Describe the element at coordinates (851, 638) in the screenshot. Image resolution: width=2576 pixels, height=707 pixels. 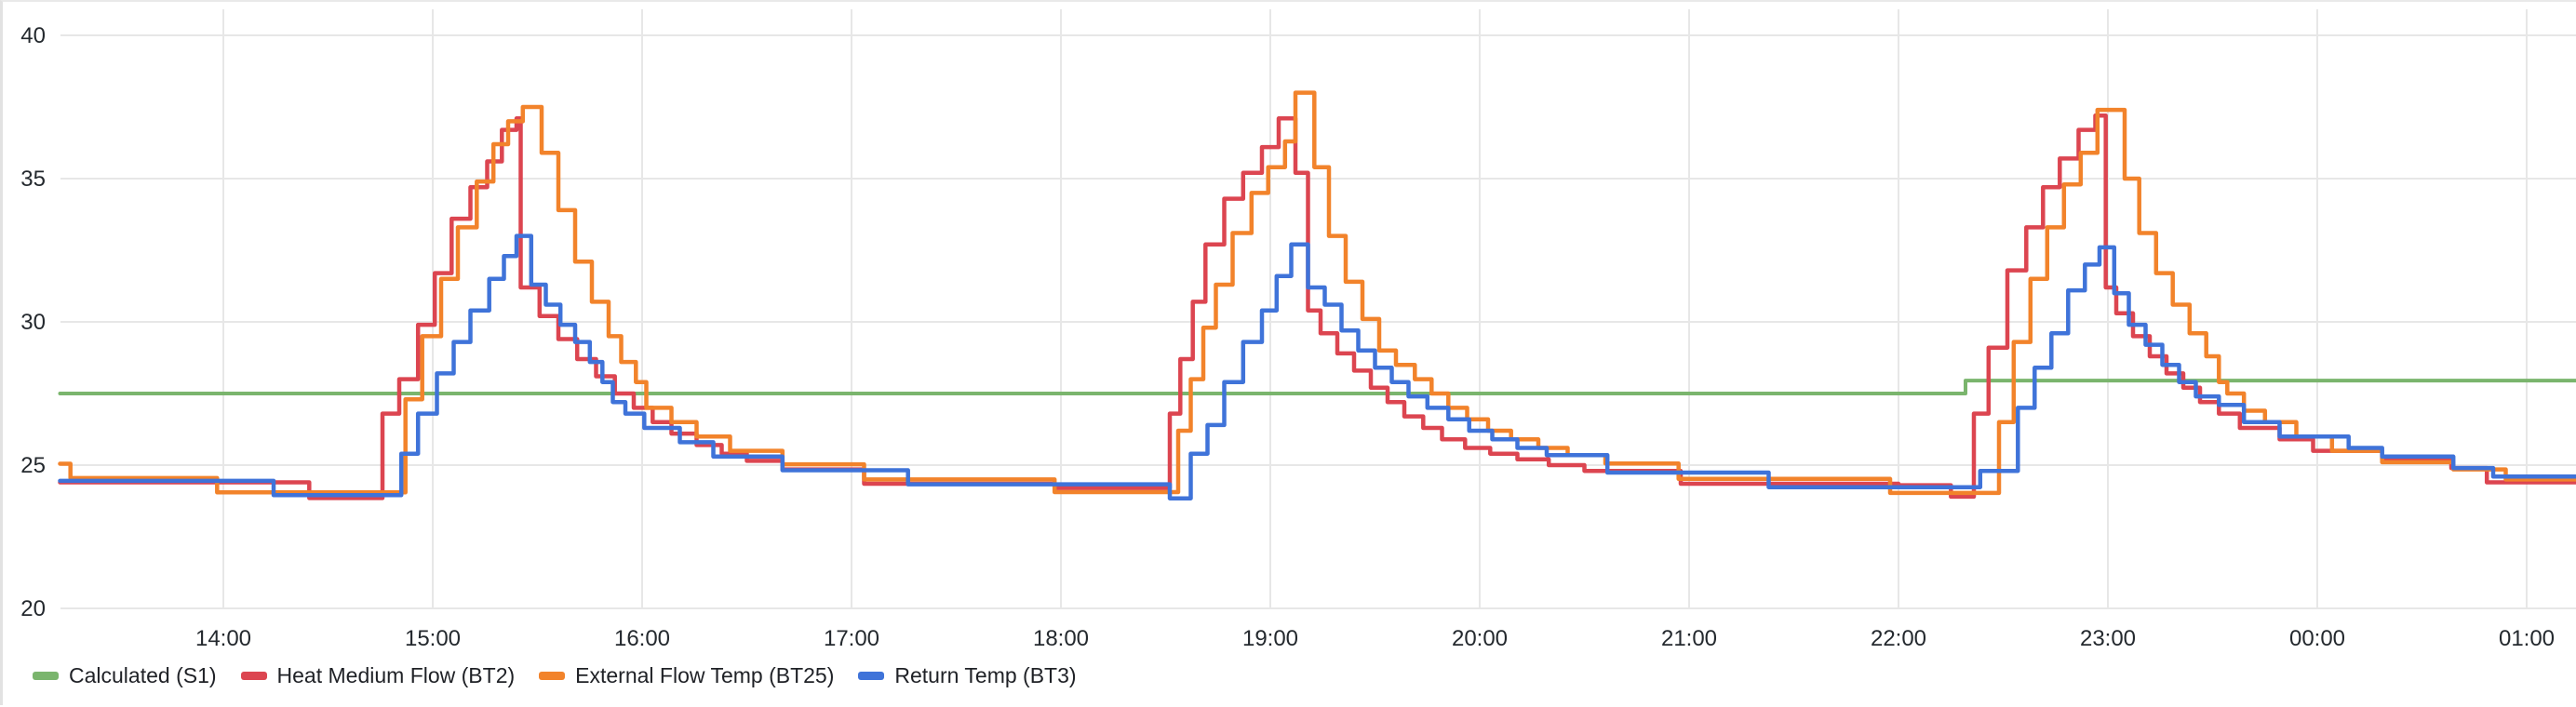
I see `x-tick-label: 17:00` at that location.